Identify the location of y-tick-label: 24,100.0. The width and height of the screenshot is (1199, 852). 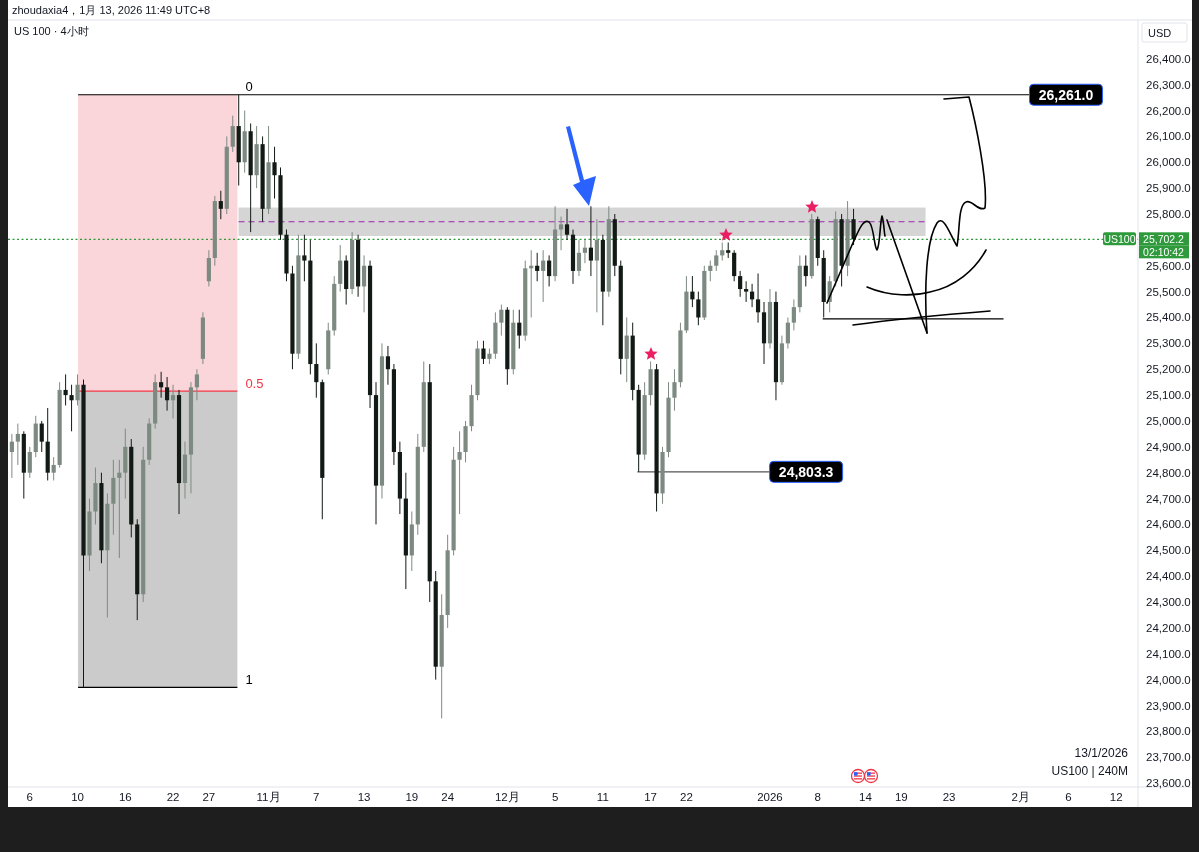
(1168, 653).